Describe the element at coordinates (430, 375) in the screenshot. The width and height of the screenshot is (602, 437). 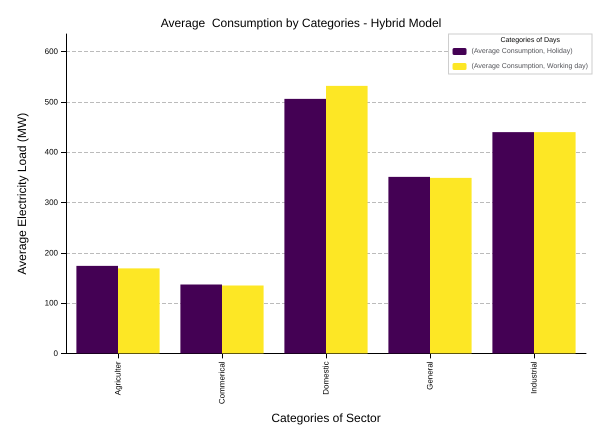
I see `x-tick-label: General` at that location.